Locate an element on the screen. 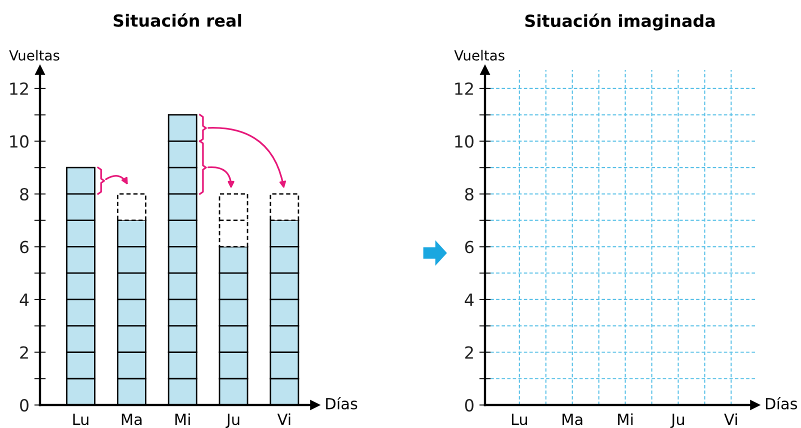 This screenshot has height=428, width=801. chart-title: Situación real is located at coordinates (178, 20).